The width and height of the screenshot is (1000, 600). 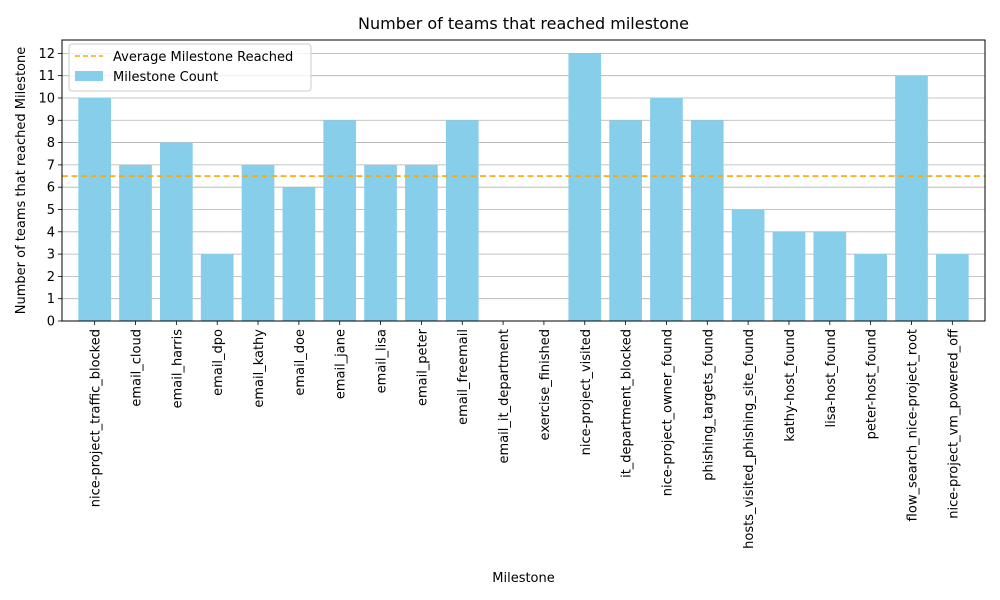 What do you see at coordinates (89, 76) in the screenshot?
I see `legend-milestone-count-swatch` at bounding box center [89, 76].